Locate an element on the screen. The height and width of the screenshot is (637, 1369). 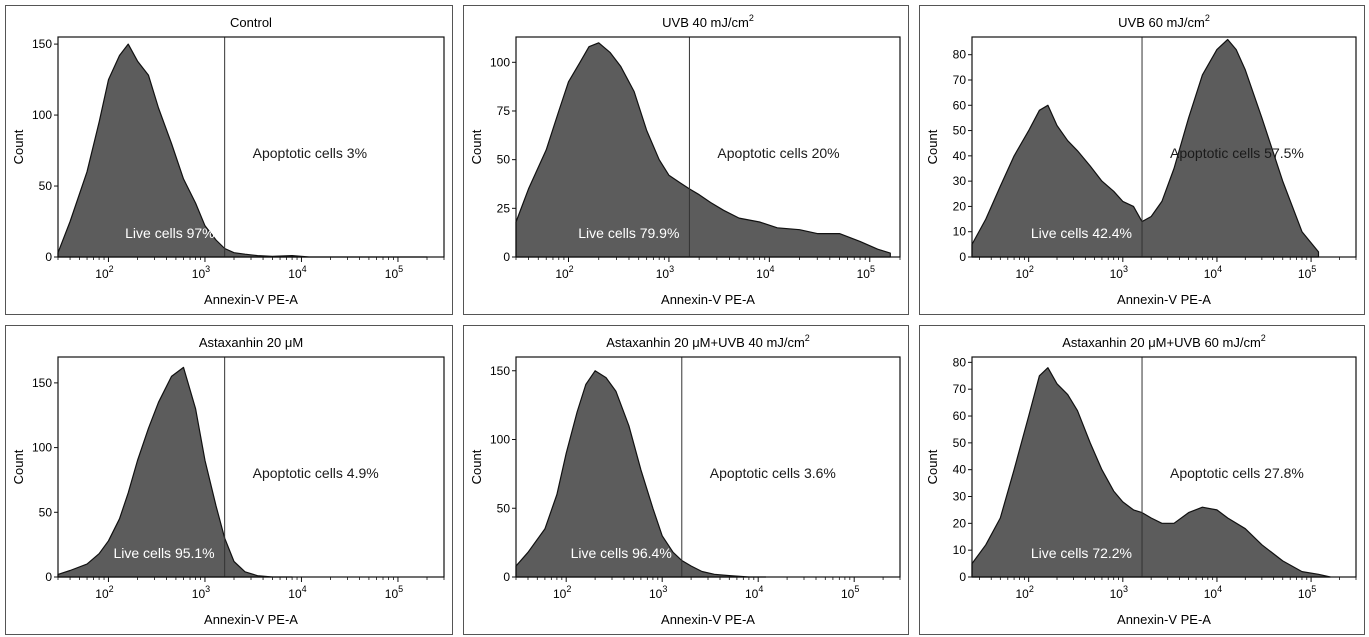
histogram-area is located at coordinates (242, 150).